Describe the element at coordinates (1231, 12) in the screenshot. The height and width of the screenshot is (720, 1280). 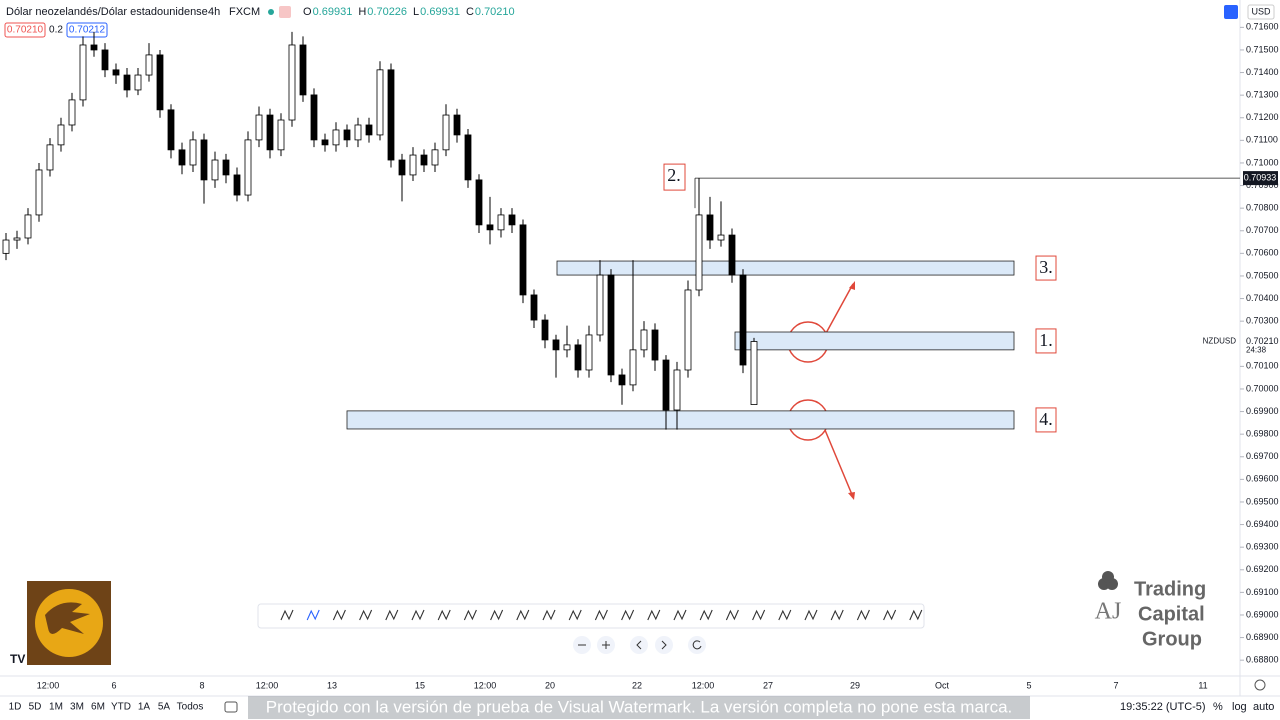
I see `compare-button` at that location.